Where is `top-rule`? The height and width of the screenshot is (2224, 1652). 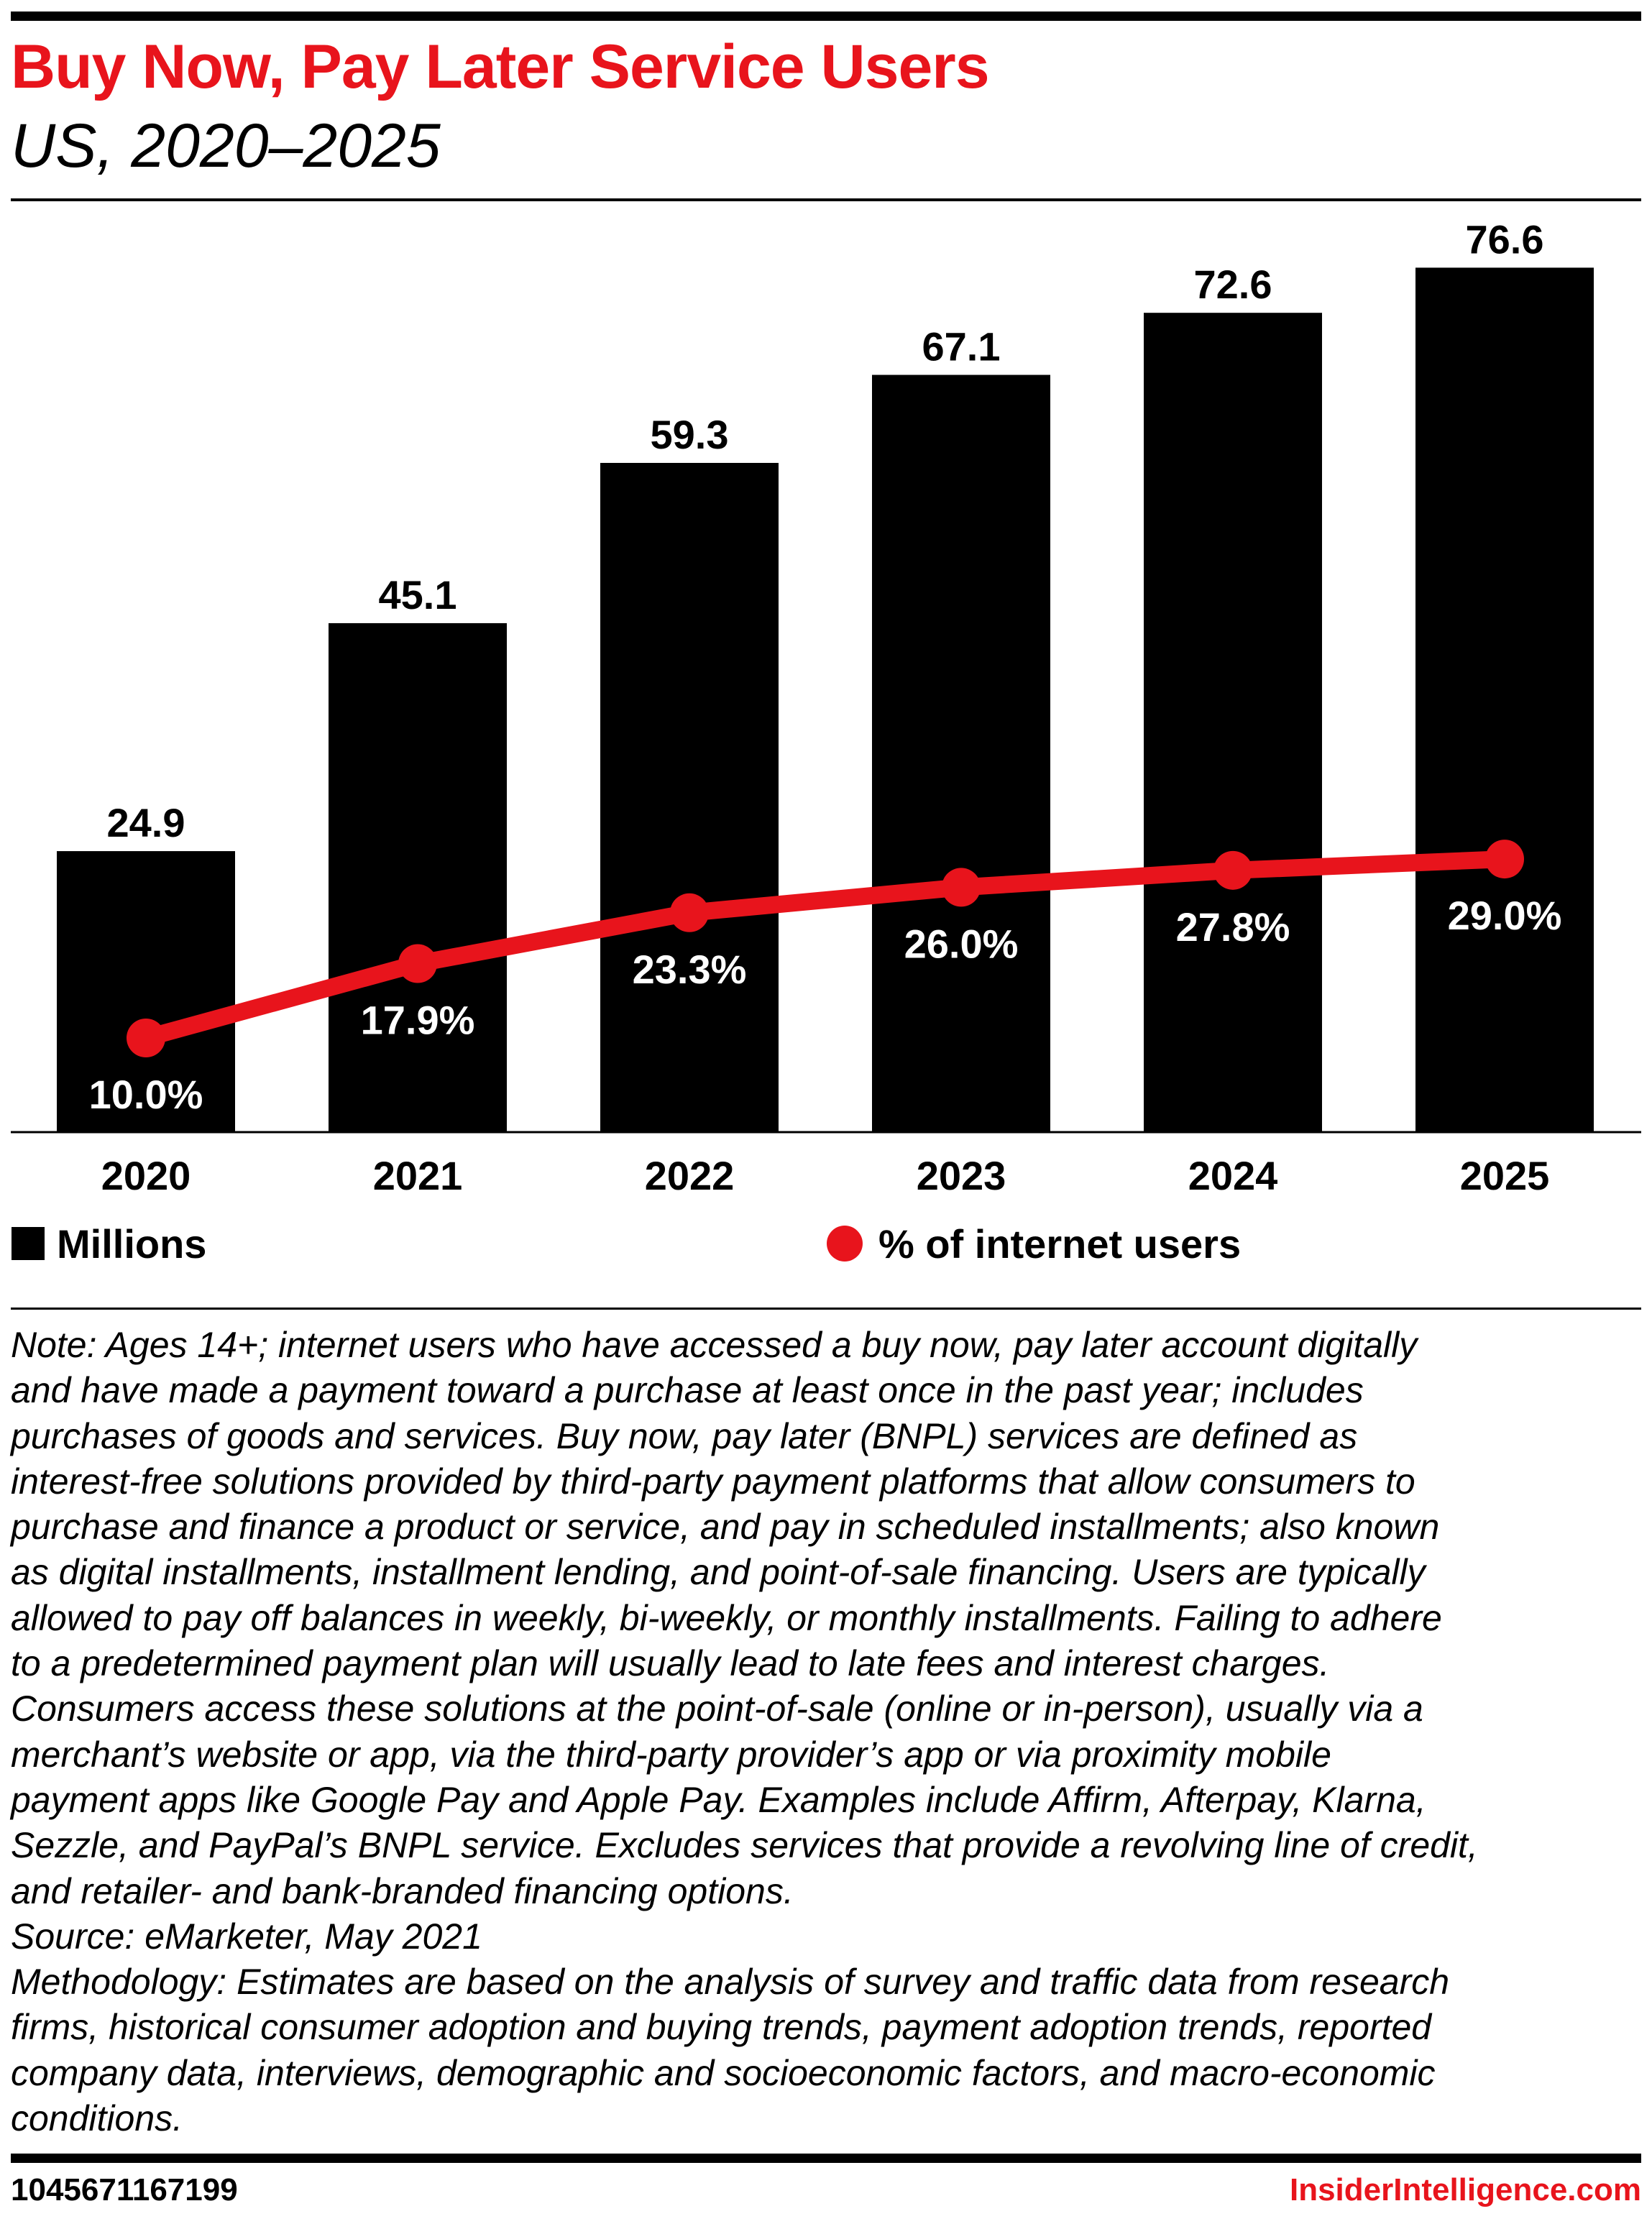 top-rule is located at coordinates (826, 16).